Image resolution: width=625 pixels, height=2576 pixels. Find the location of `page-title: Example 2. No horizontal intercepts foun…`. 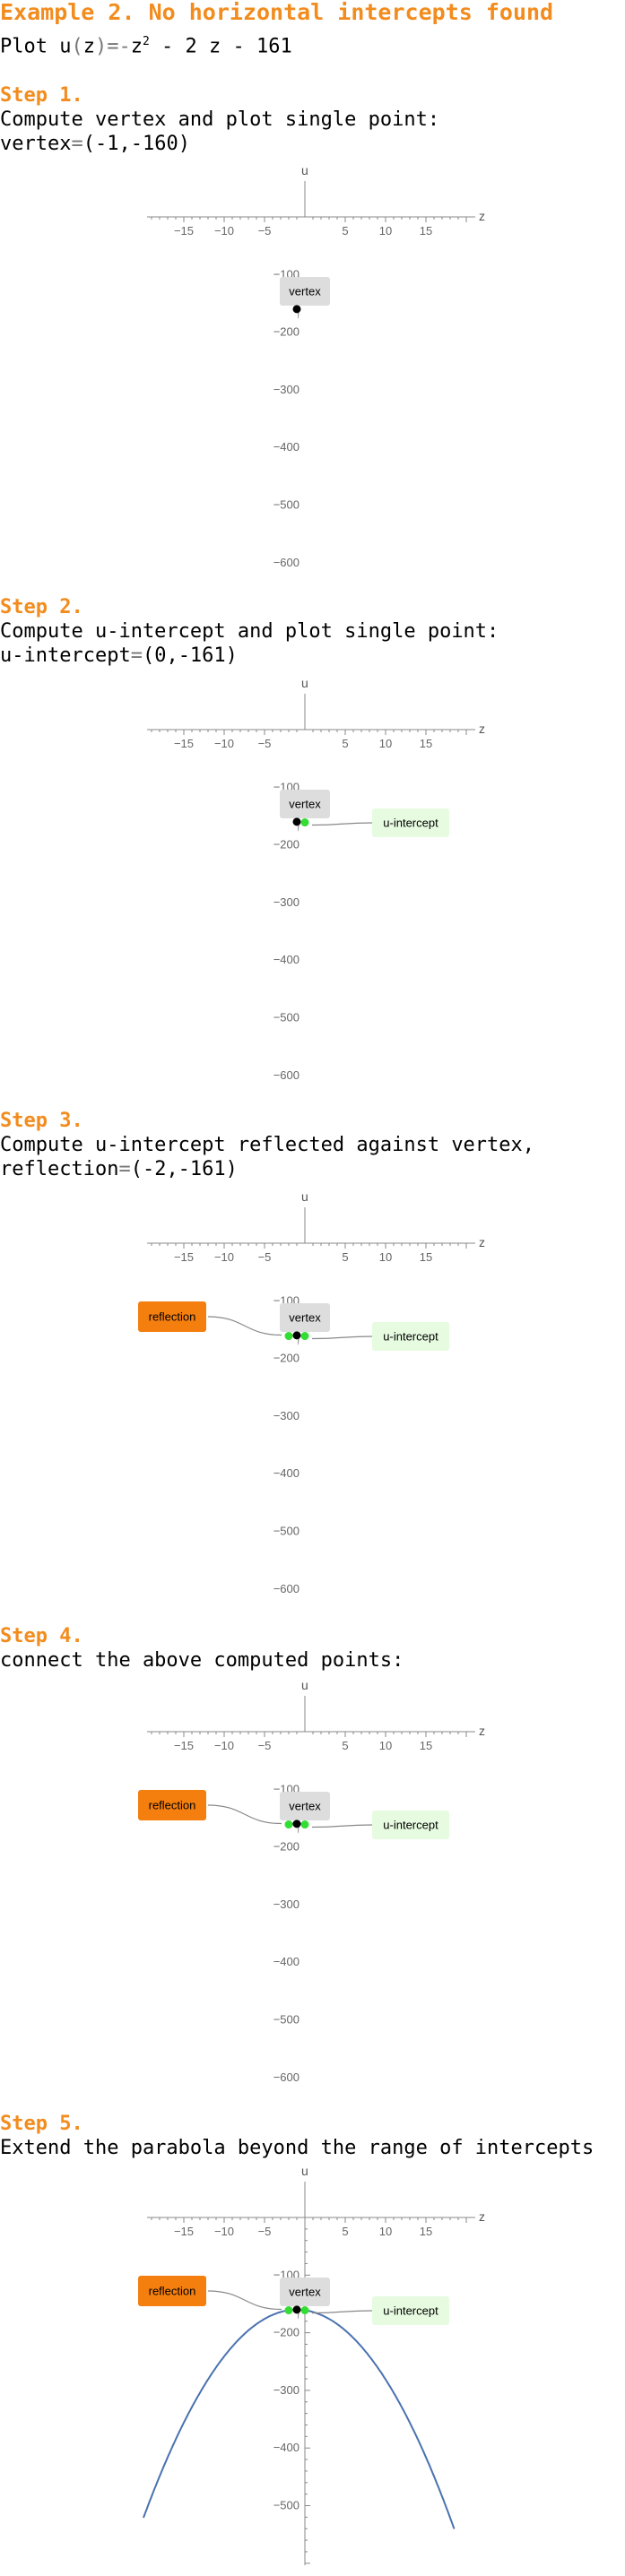

page-title: Example 2. No horizontal intercepts foun… is located at coordinates (277, 12).